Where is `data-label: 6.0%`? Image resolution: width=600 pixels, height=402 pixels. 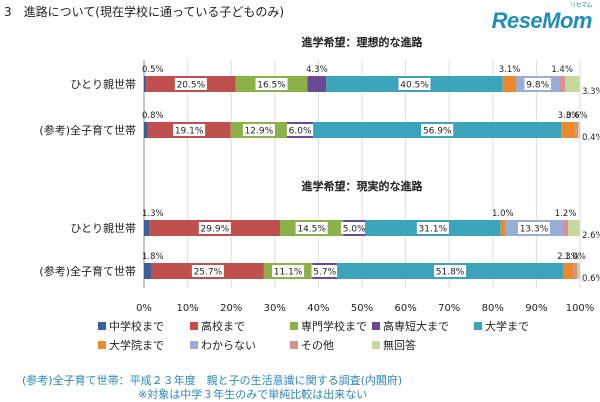
data-label: 6.0% is located at coordinates (300, 132).